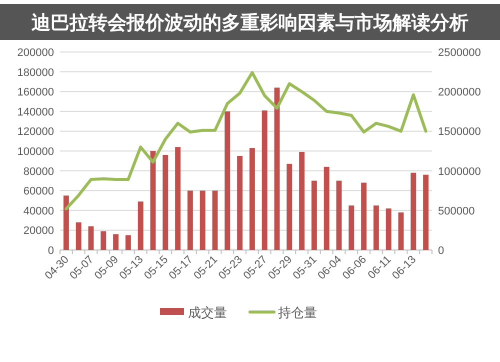  What do you see at coordinates (35, 112) in the screenshot?
I see `y-tick-label: 140000` at bounding box center [35, 112].